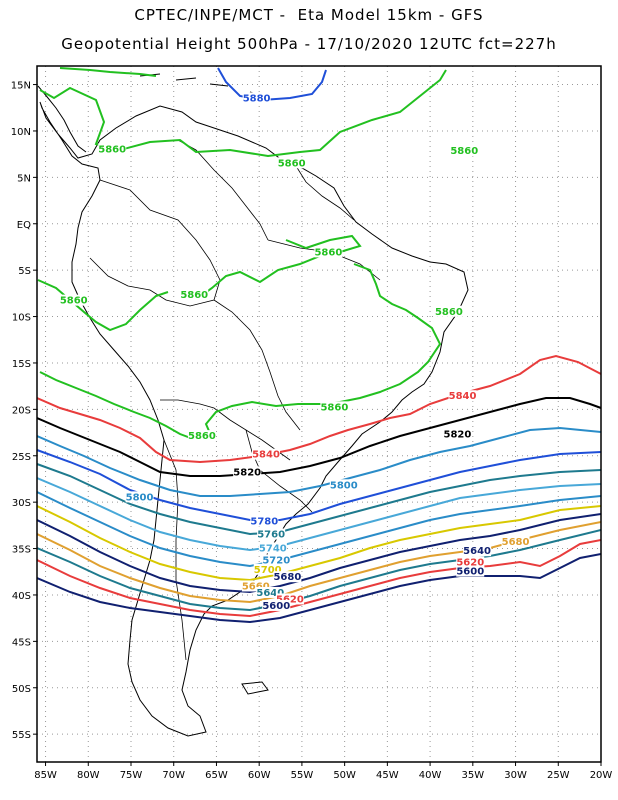  I want to click on contour-label: 5800, so click(140, 497).